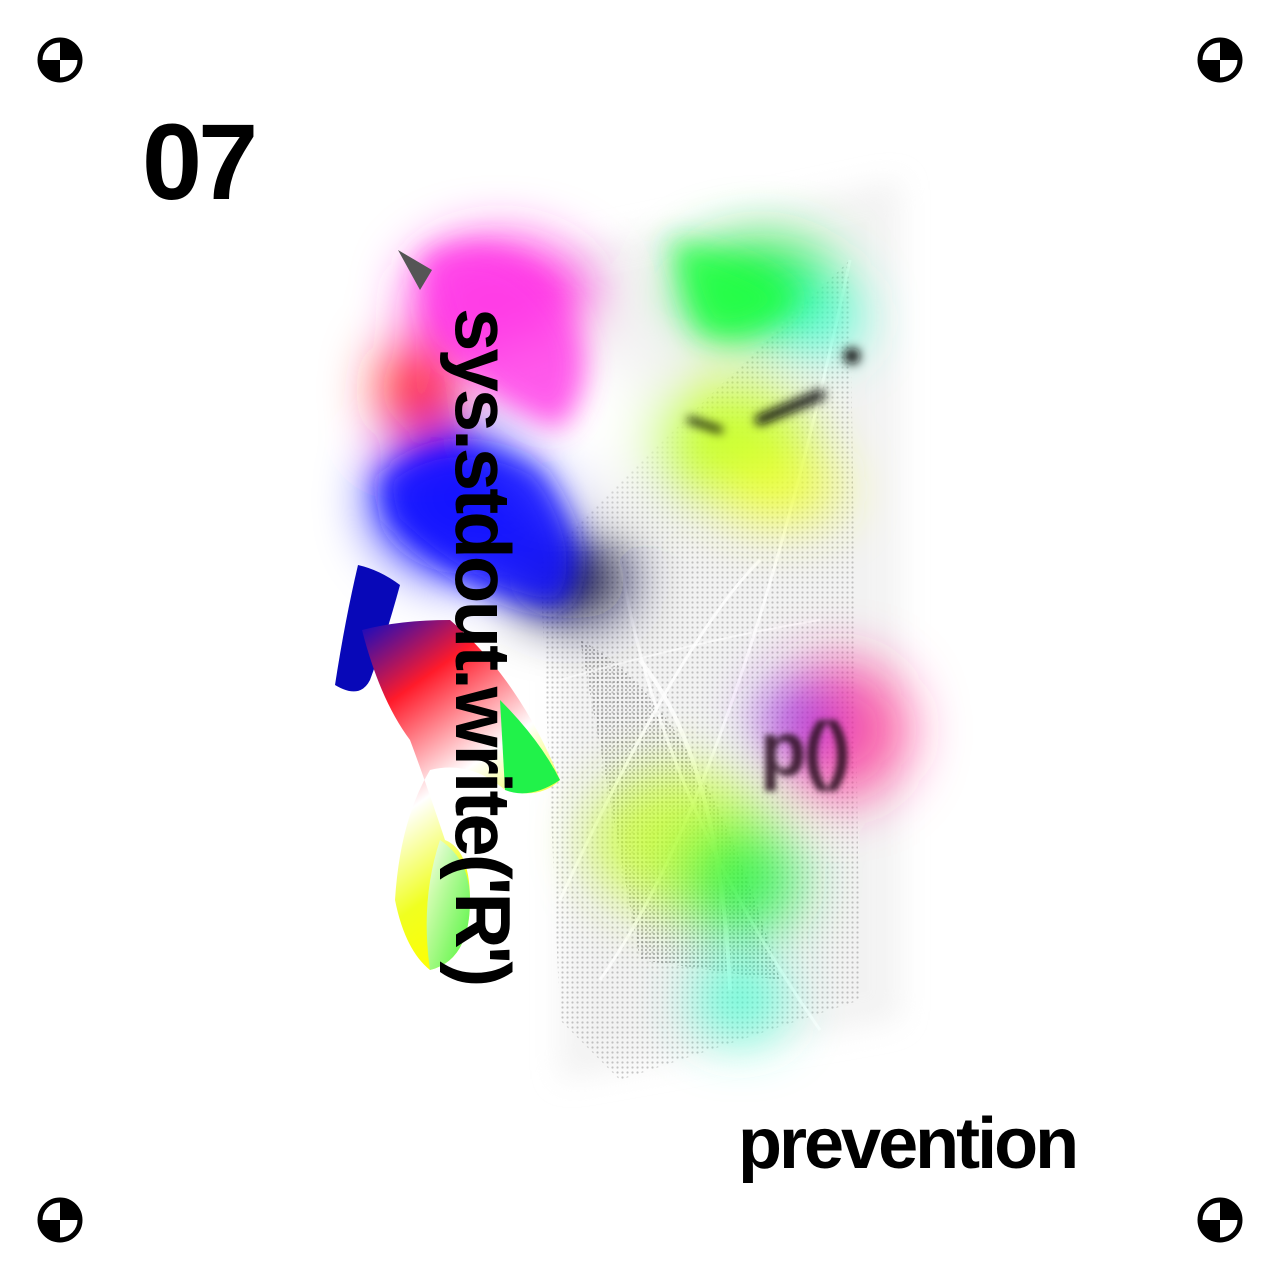  What do you see at coordinates (200, 161) in the screenshot?
I see `poster-number: 07` at bounding box center [200, 161].